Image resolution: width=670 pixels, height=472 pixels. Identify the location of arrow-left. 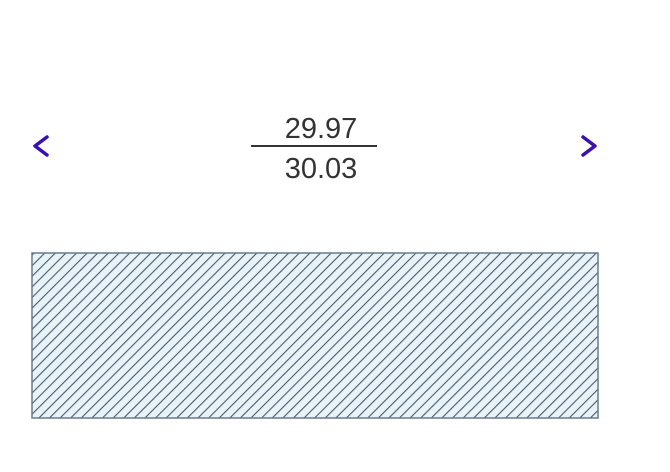
(128, 146).